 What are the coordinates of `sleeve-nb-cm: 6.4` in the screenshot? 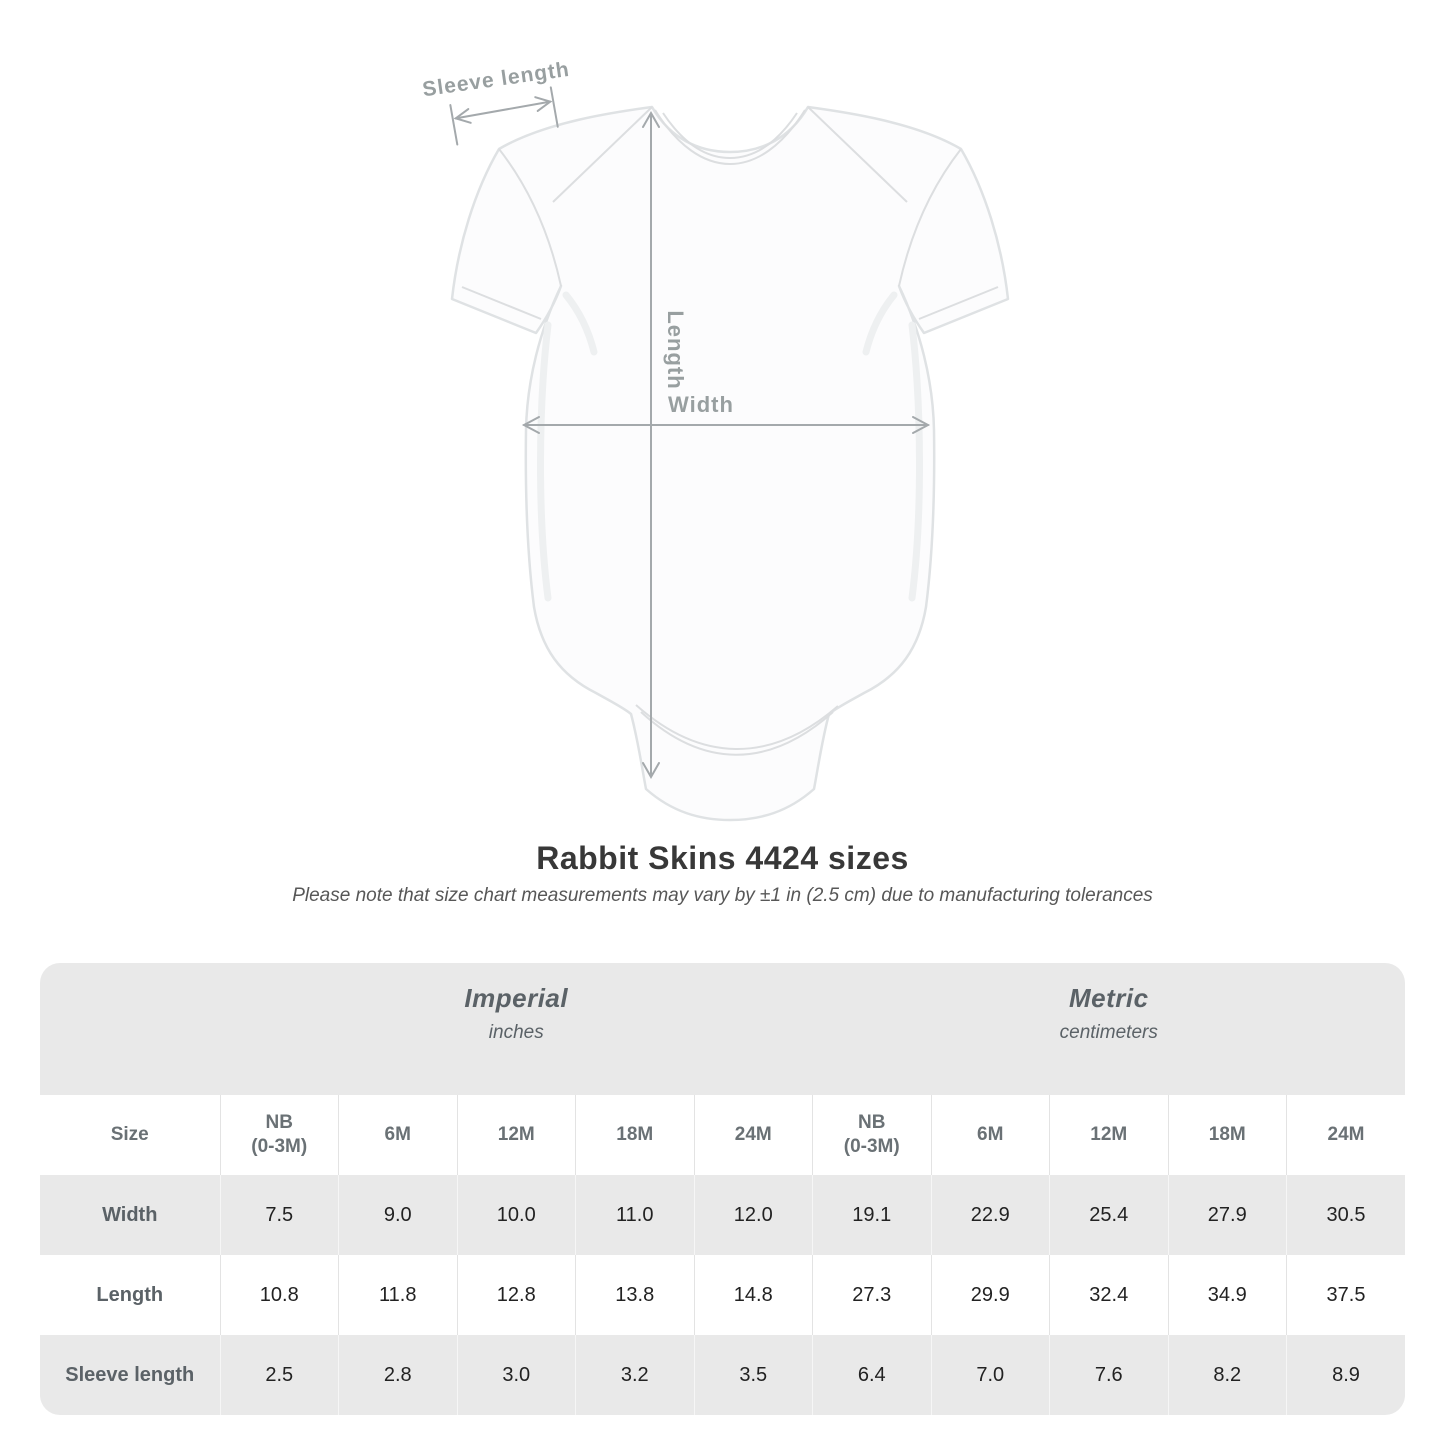 It's located at (871, 1375).